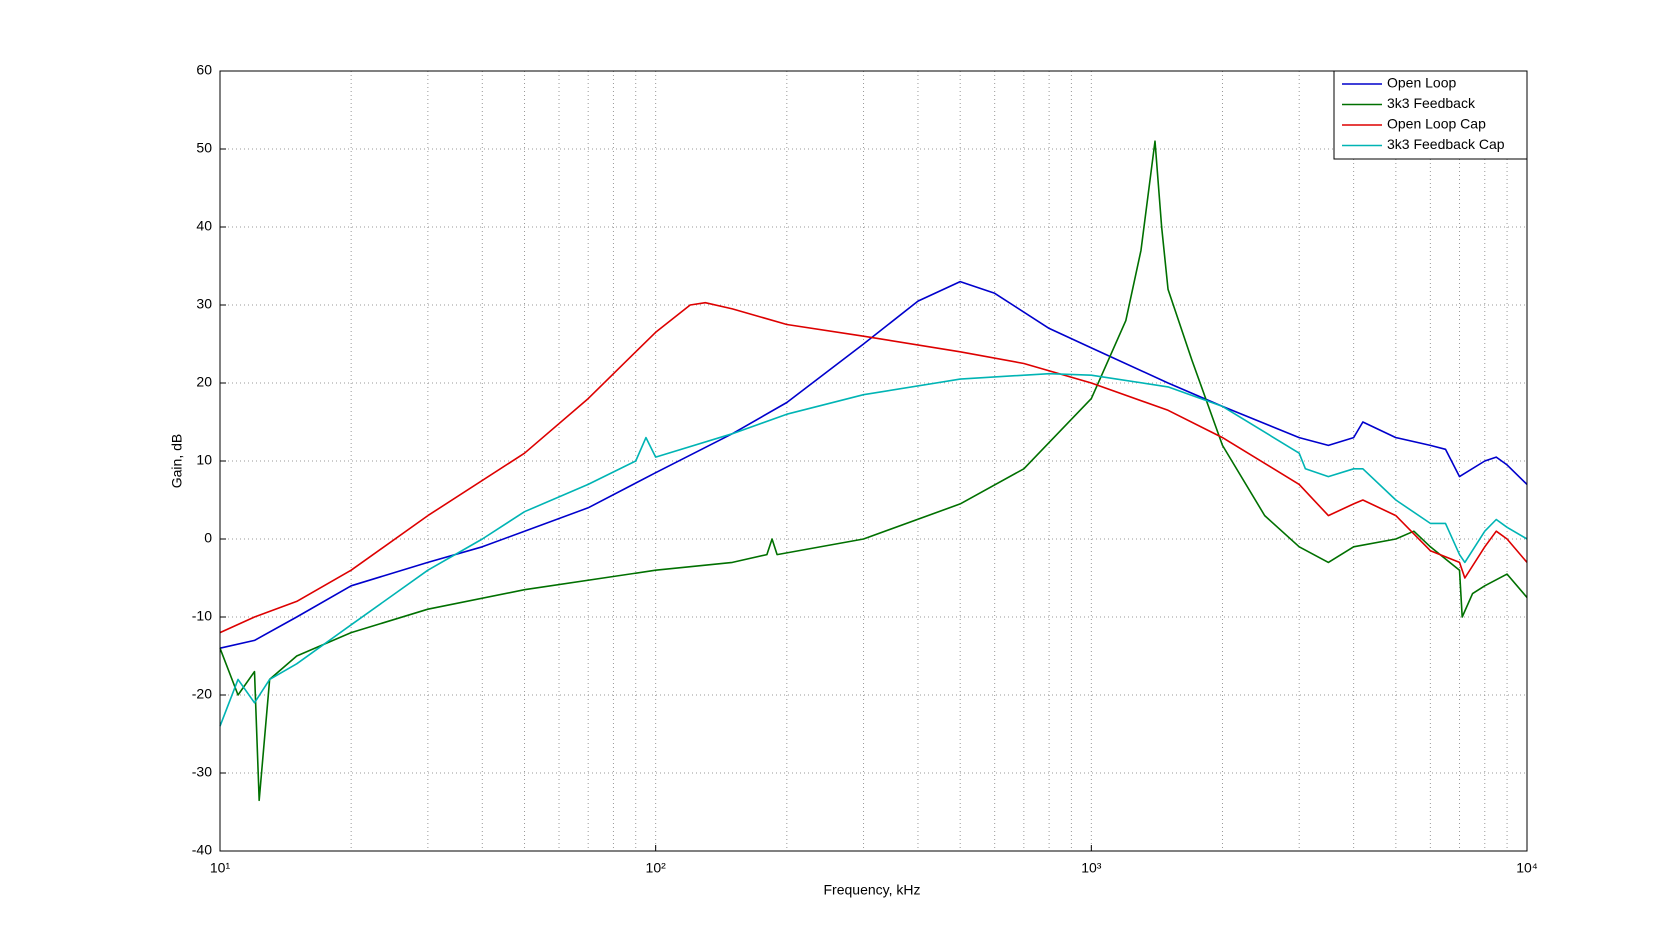 The height and width of the screenshot is (950, 1680). What do you see at coordinates (872, 890) in the screenshot?
I see `x-axis-label: Frequency, kHz` at bounding box center [872, 890].